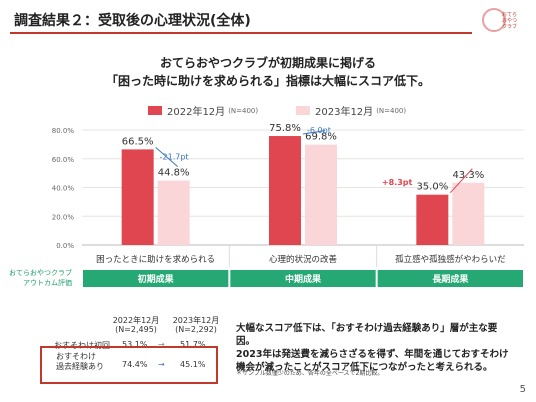  Describe the element at coordinates (80, 361) in the screenshot. I see `table-row-2-label: おすそわけ 過去経験あり` at that location.